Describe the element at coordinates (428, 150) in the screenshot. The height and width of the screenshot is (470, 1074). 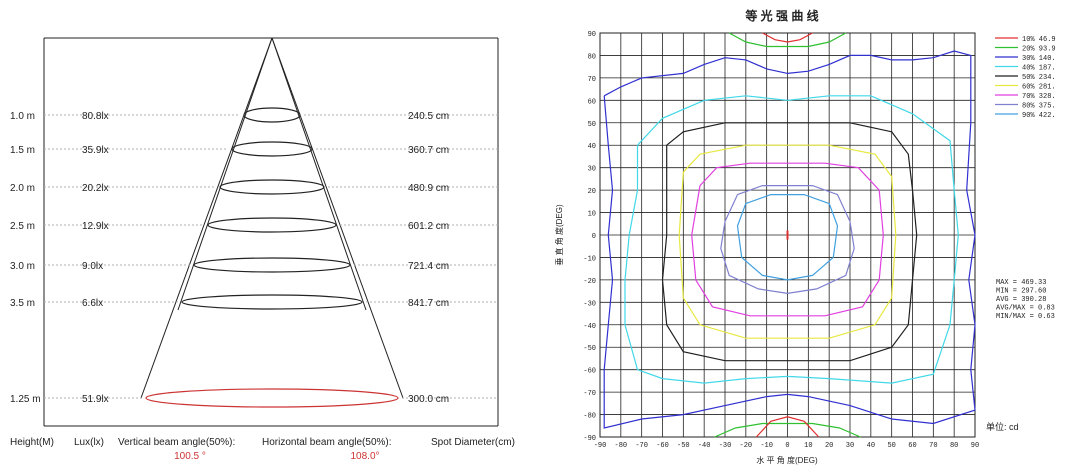
I see `row-diameter: 360.7 cm` at that location.